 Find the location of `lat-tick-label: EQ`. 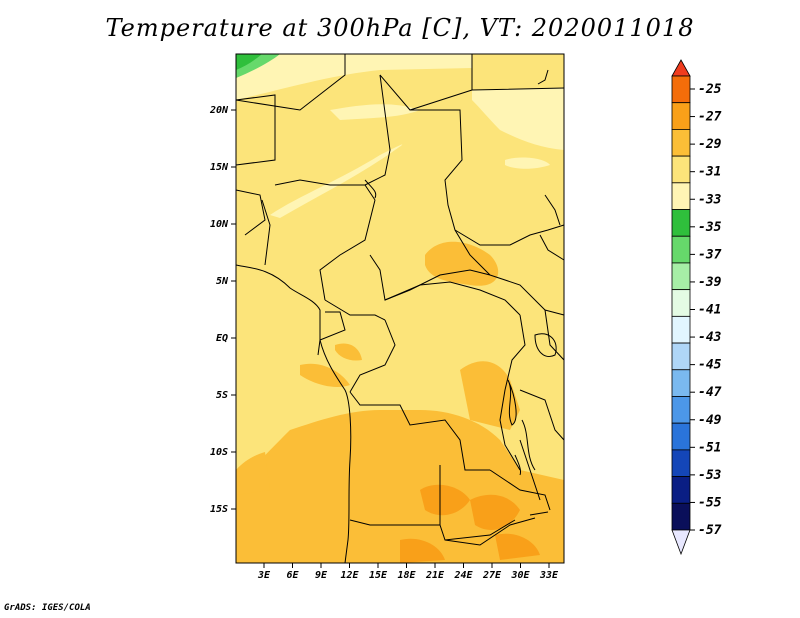

lat-tick-label: EQ is located at coordinates (222, 338).